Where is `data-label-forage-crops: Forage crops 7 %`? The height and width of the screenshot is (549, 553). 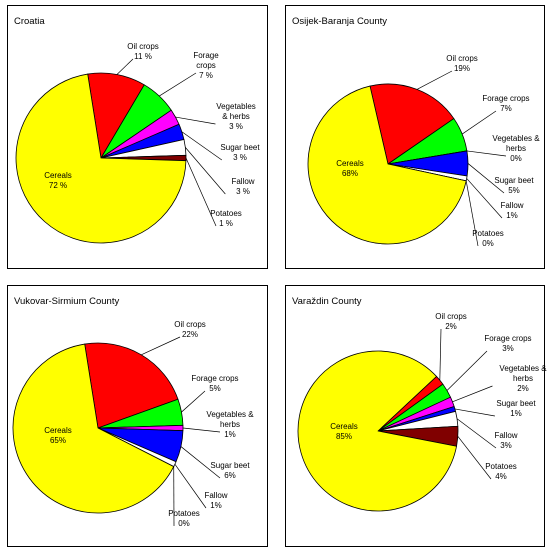
data-label-forage-crops: Forage crops 7 % is located at coordinates (206, 65).